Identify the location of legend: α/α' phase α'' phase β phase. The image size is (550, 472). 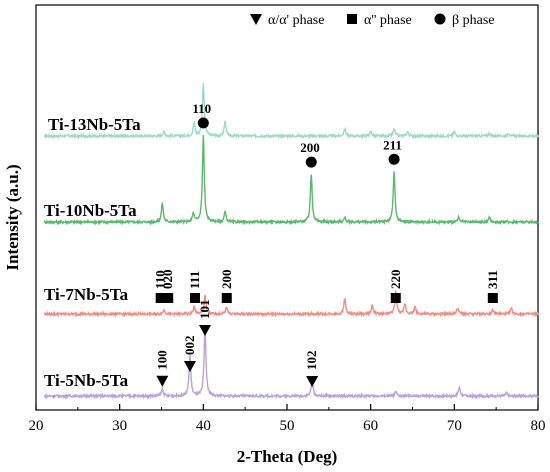
(372, 20).